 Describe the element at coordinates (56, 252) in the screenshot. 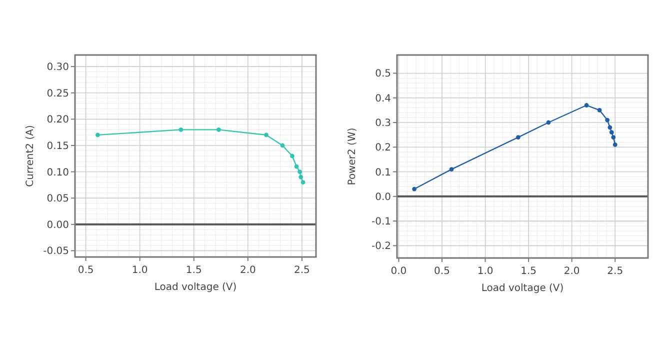

I see `y-tick-label: -0.05` at that location.